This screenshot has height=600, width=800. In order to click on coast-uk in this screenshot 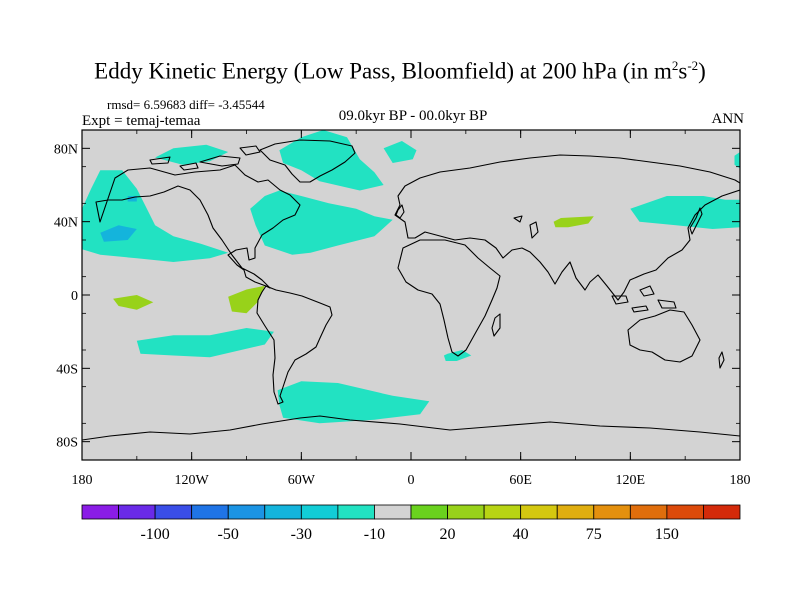, I will do `click(400, 211)`.